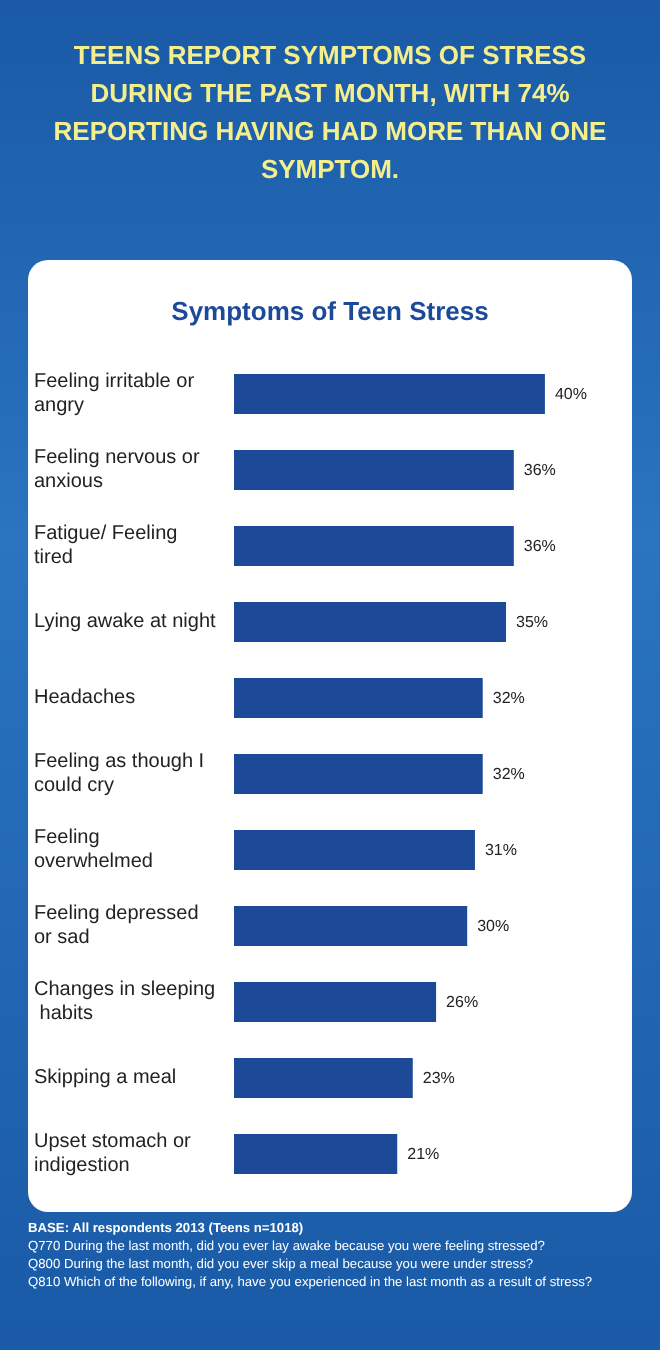 The image size is (660, 1350). What do you see at coordinates (493, 926) in the screenshot?
I see `data-label: 30%` at bounding box center [493, 926].